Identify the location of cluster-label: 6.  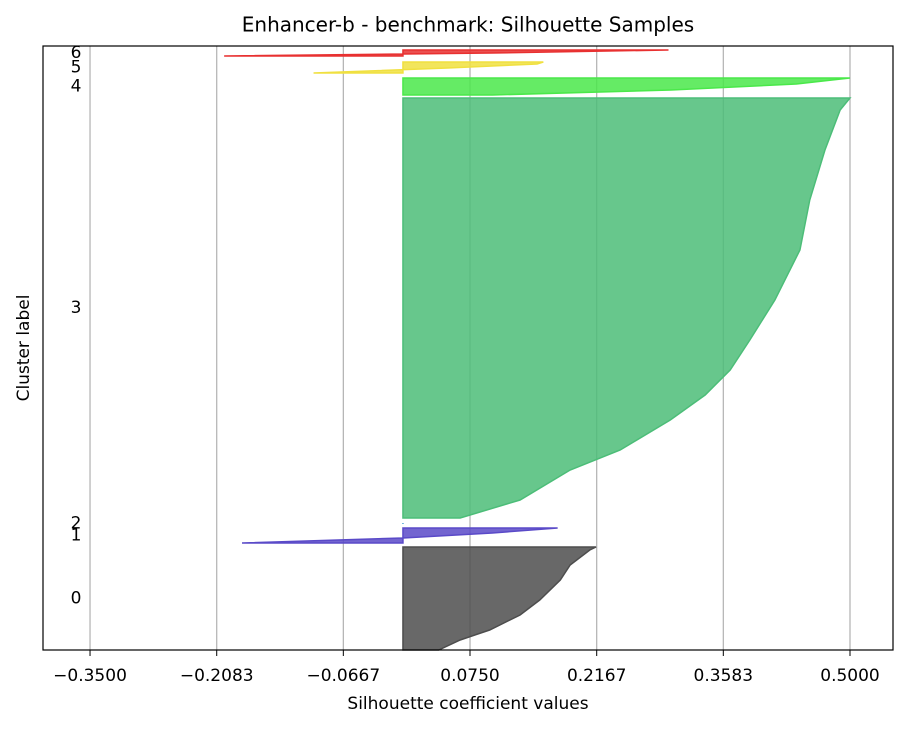
(76, 53).